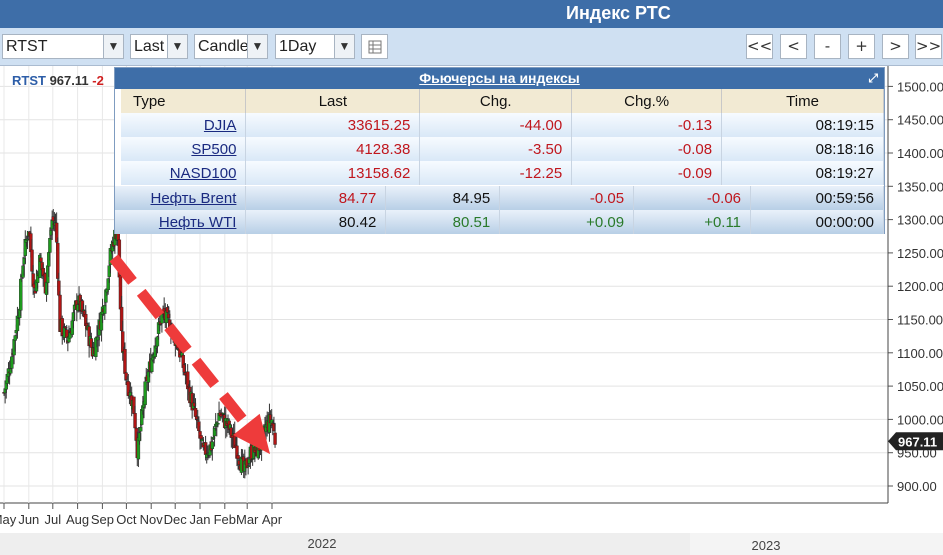 The height and width of the screenshot is (555, 943). Describe the element at coordinates (176, 519) in the screenshot. I see `x-tick-label: Dec` at that location.